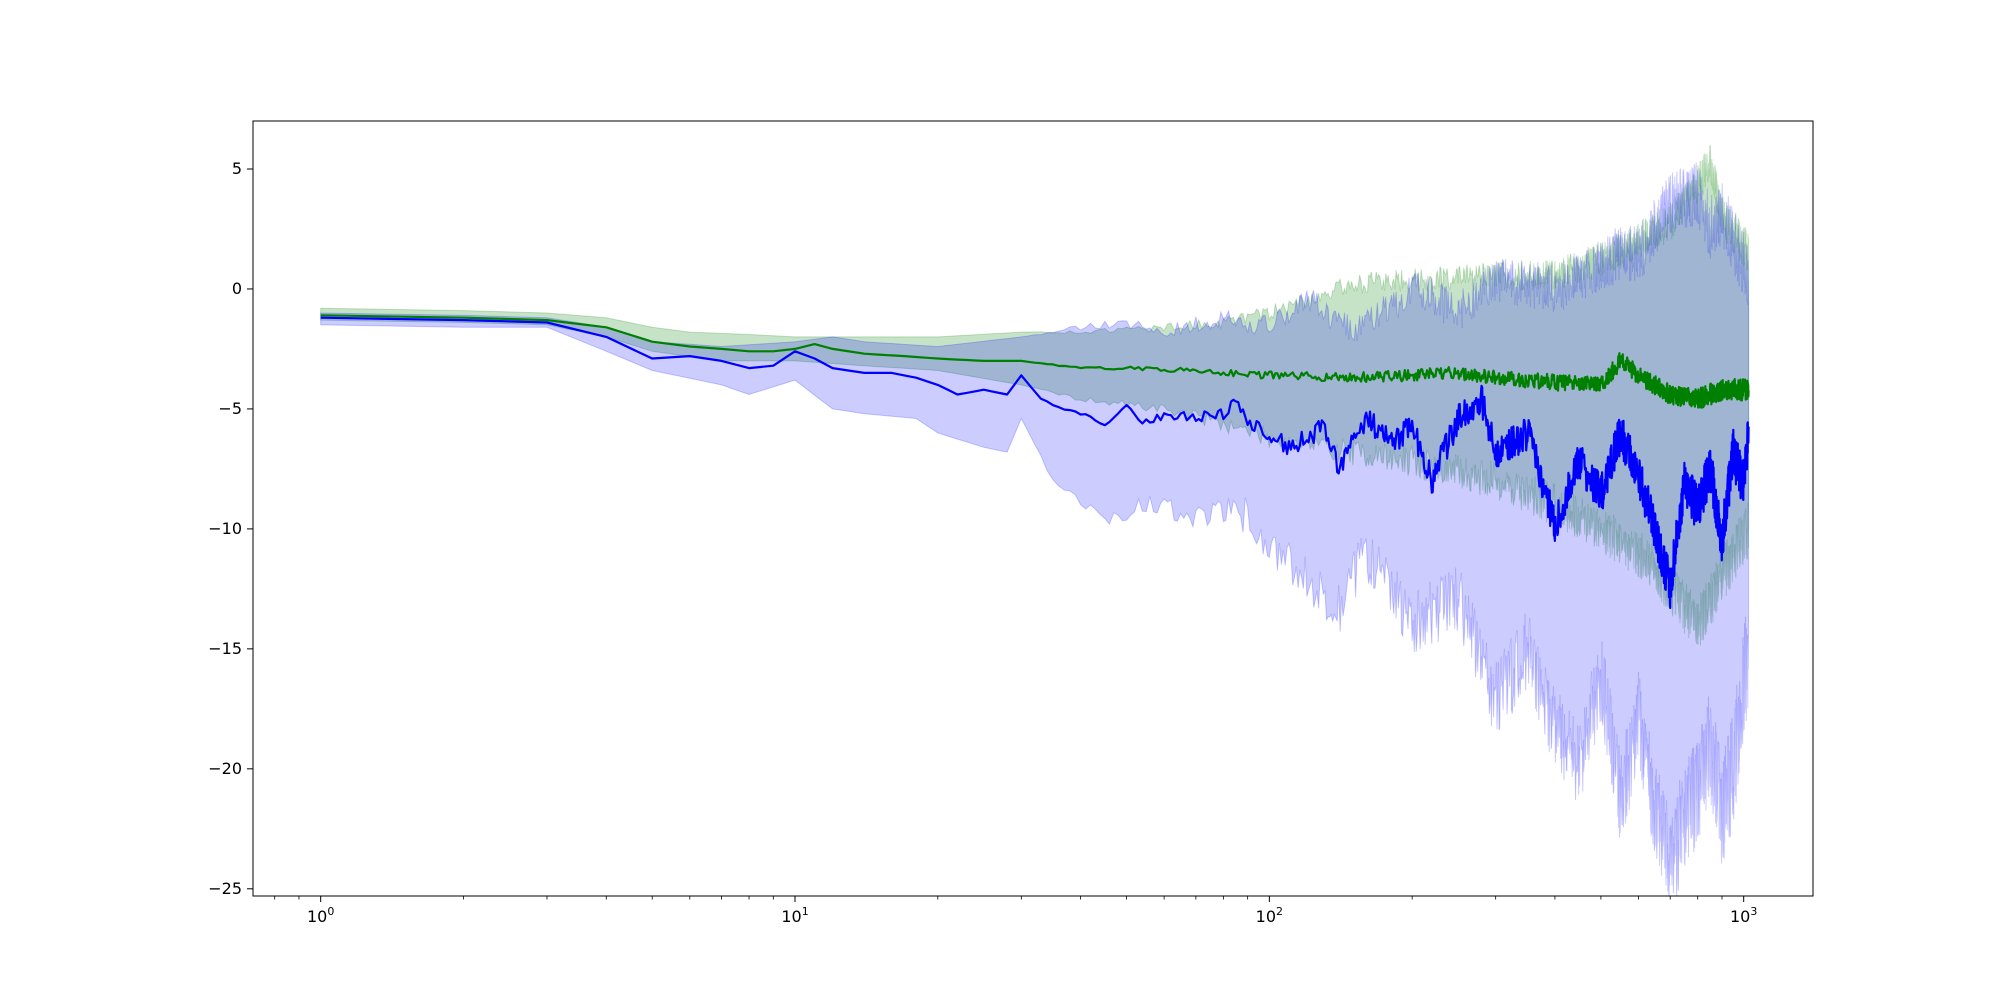  I want to click on y-axis: 5 0 −5 −10 −15 −20 −25, so click(230, 528).